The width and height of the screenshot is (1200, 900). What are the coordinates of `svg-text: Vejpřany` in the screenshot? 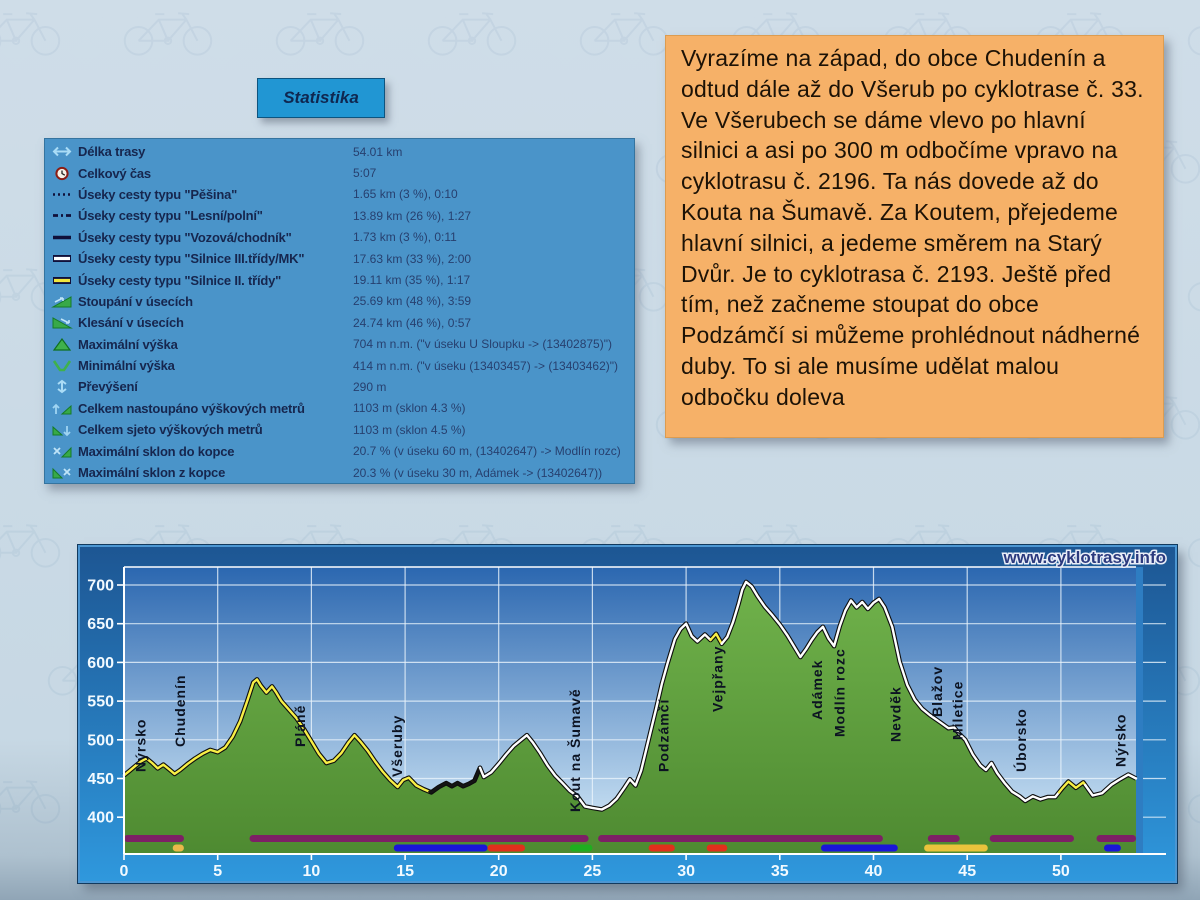 It's located at (718, 679).